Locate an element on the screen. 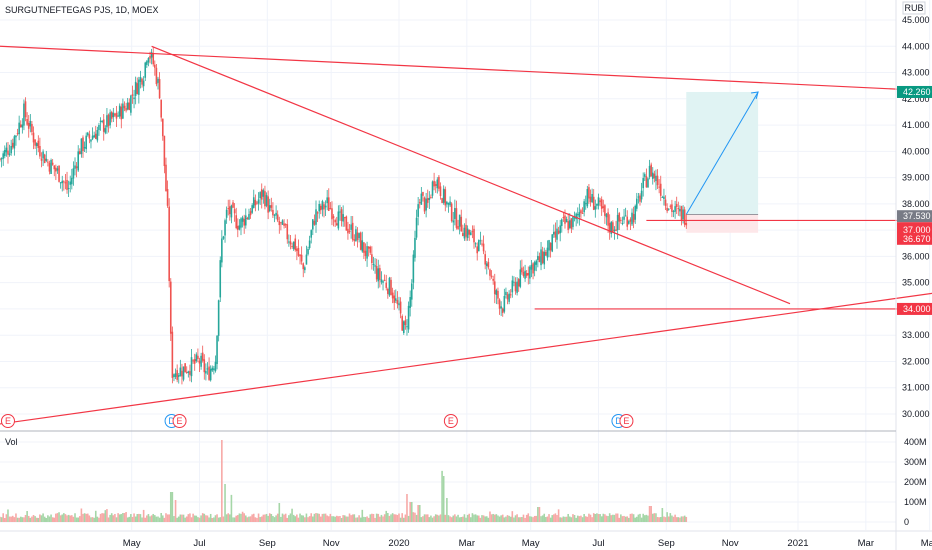 The height and width of the screenshot is (550, 932). target-arrow is located at coordinates (722, 153).